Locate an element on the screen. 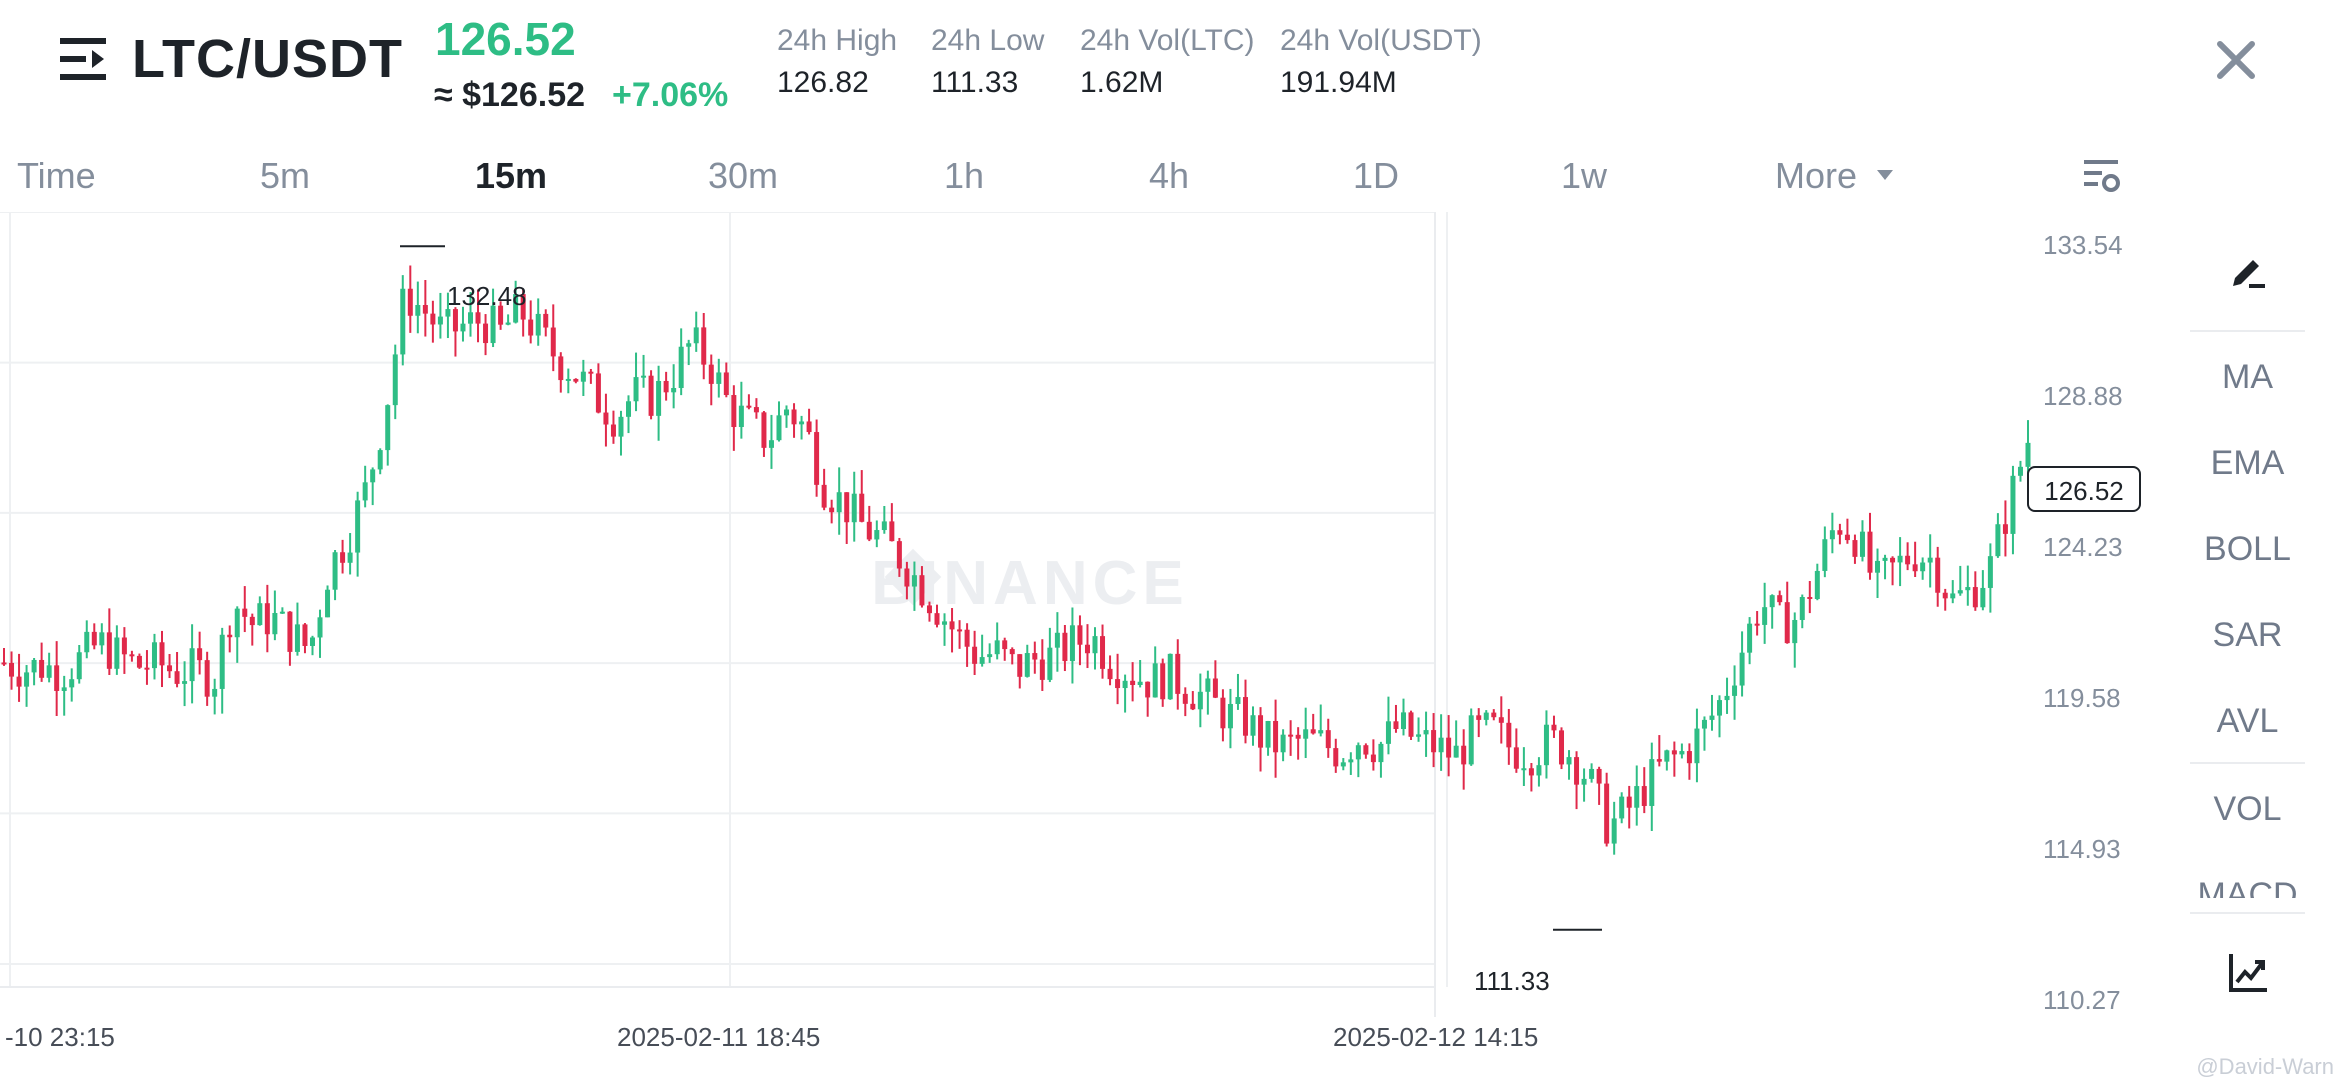 This screenshot has width=2340, height=1080. tab-30m: 30m is located at coordinates (743, 175).